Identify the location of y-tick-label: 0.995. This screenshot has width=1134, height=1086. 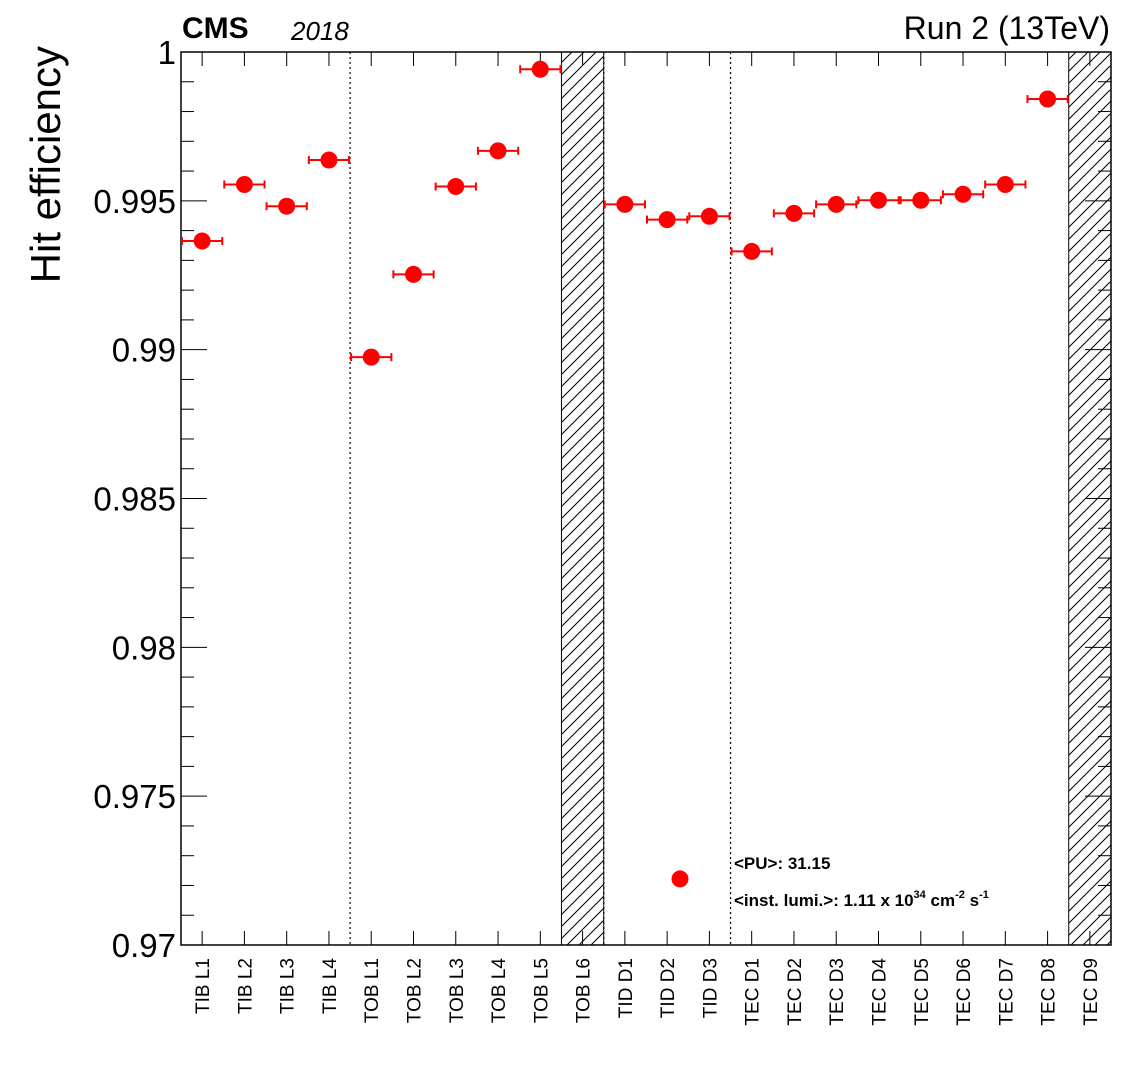
(134, 201).